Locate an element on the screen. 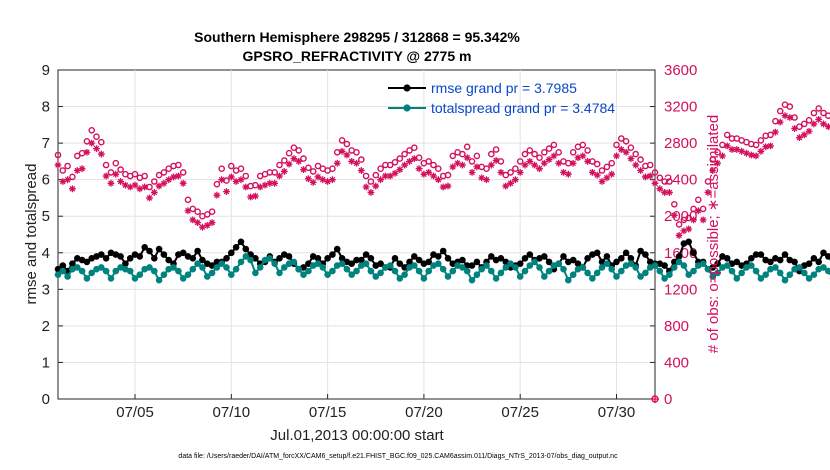 The height and width of the screenshot is (470, 830). y-right-tick-label: 2400 is located at coordinates (680, 180).